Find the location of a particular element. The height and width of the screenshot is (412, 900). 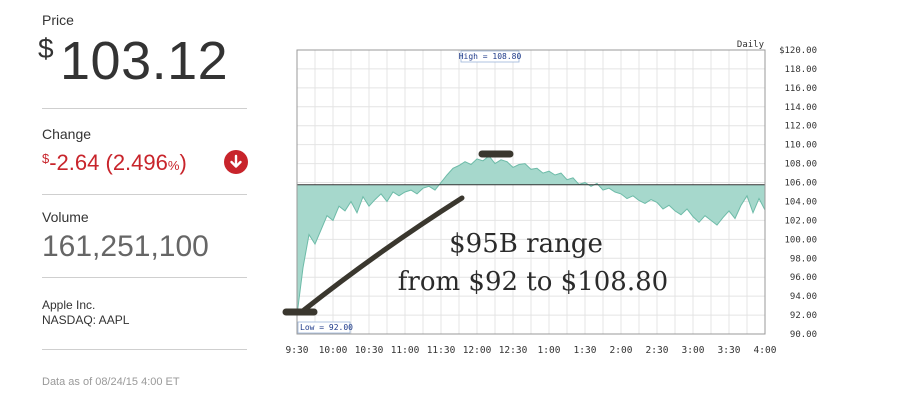

company-info: Apple Inc. NASDAQ: AAPL is located at coordinates (85, 313).